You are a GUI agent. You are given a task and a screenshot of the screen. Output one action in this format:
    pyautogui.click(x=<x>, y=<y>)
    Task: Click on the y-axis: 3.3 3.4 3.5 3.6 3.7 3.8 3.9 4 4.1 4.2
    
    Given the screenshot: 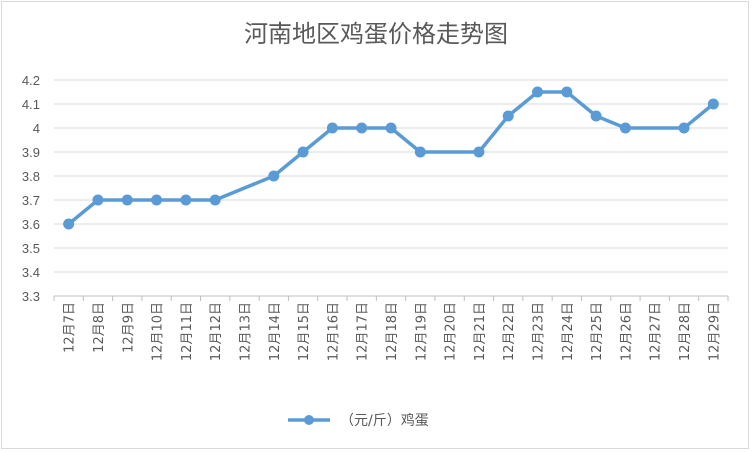 What is the action you would take?
    pyautogui.click(x=31, y=188)
    